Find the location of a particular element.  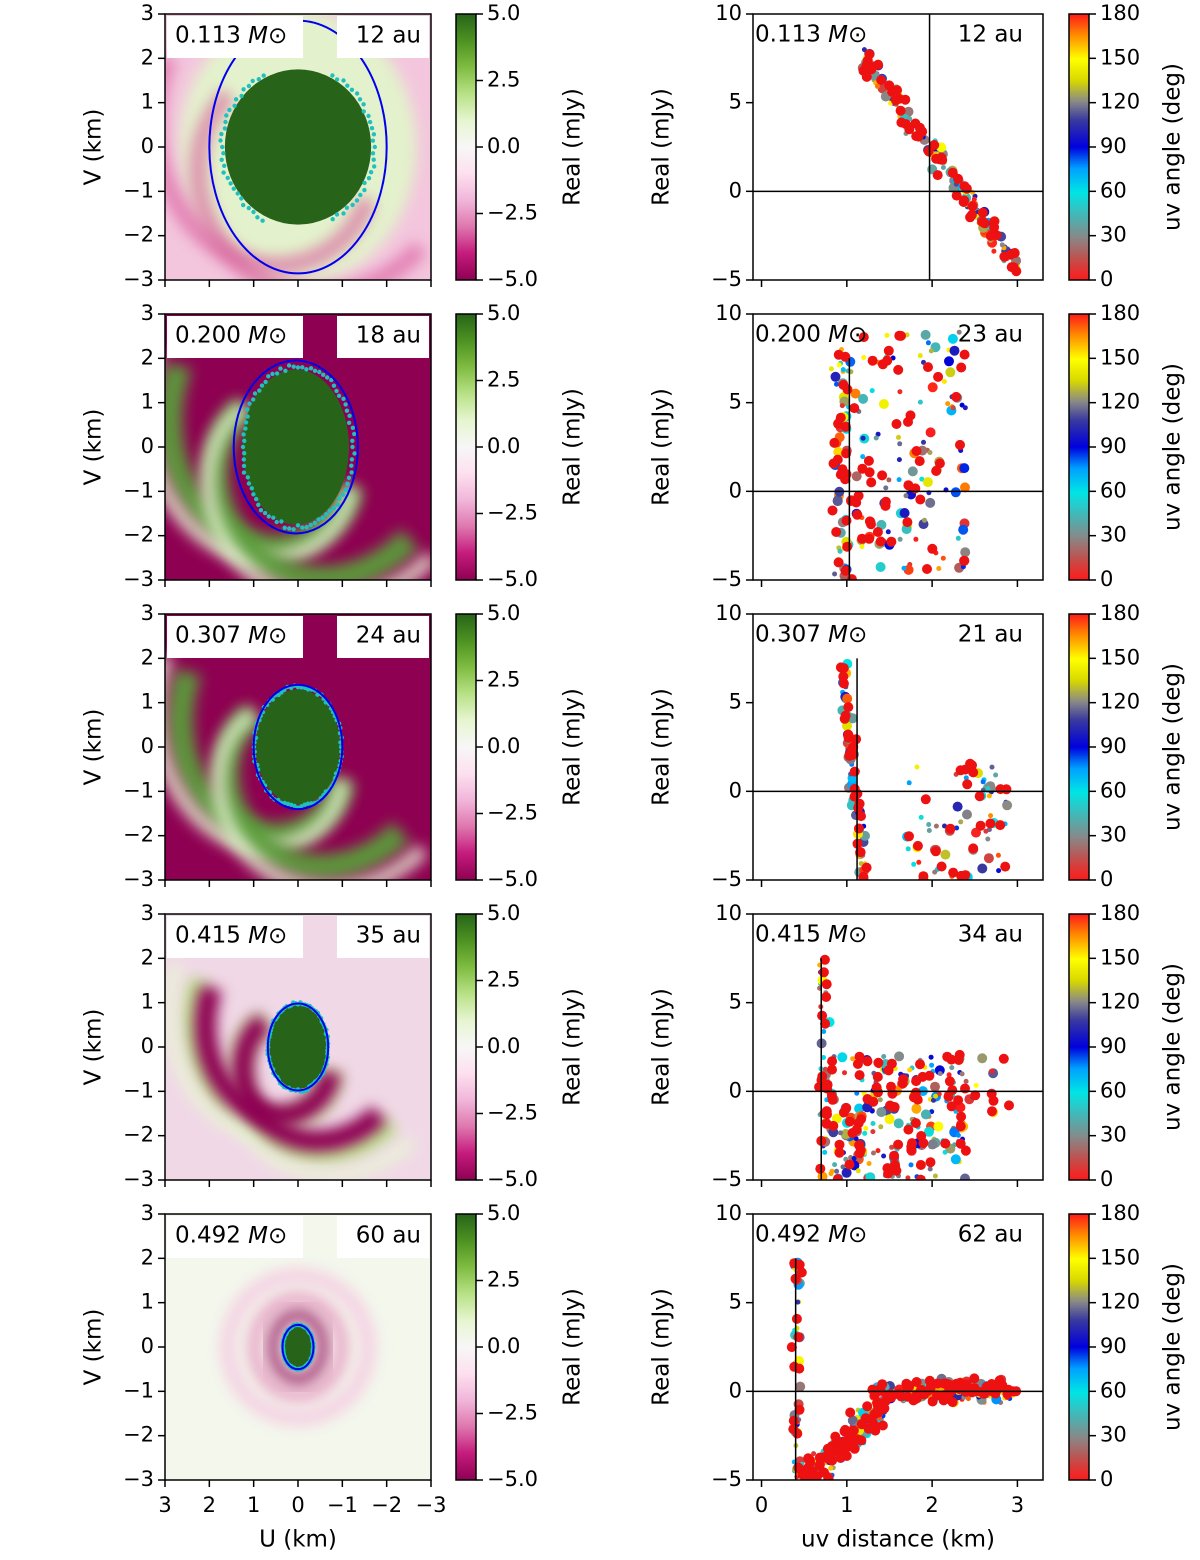

colorbar-gradient is located at coordinates (466, 1347).